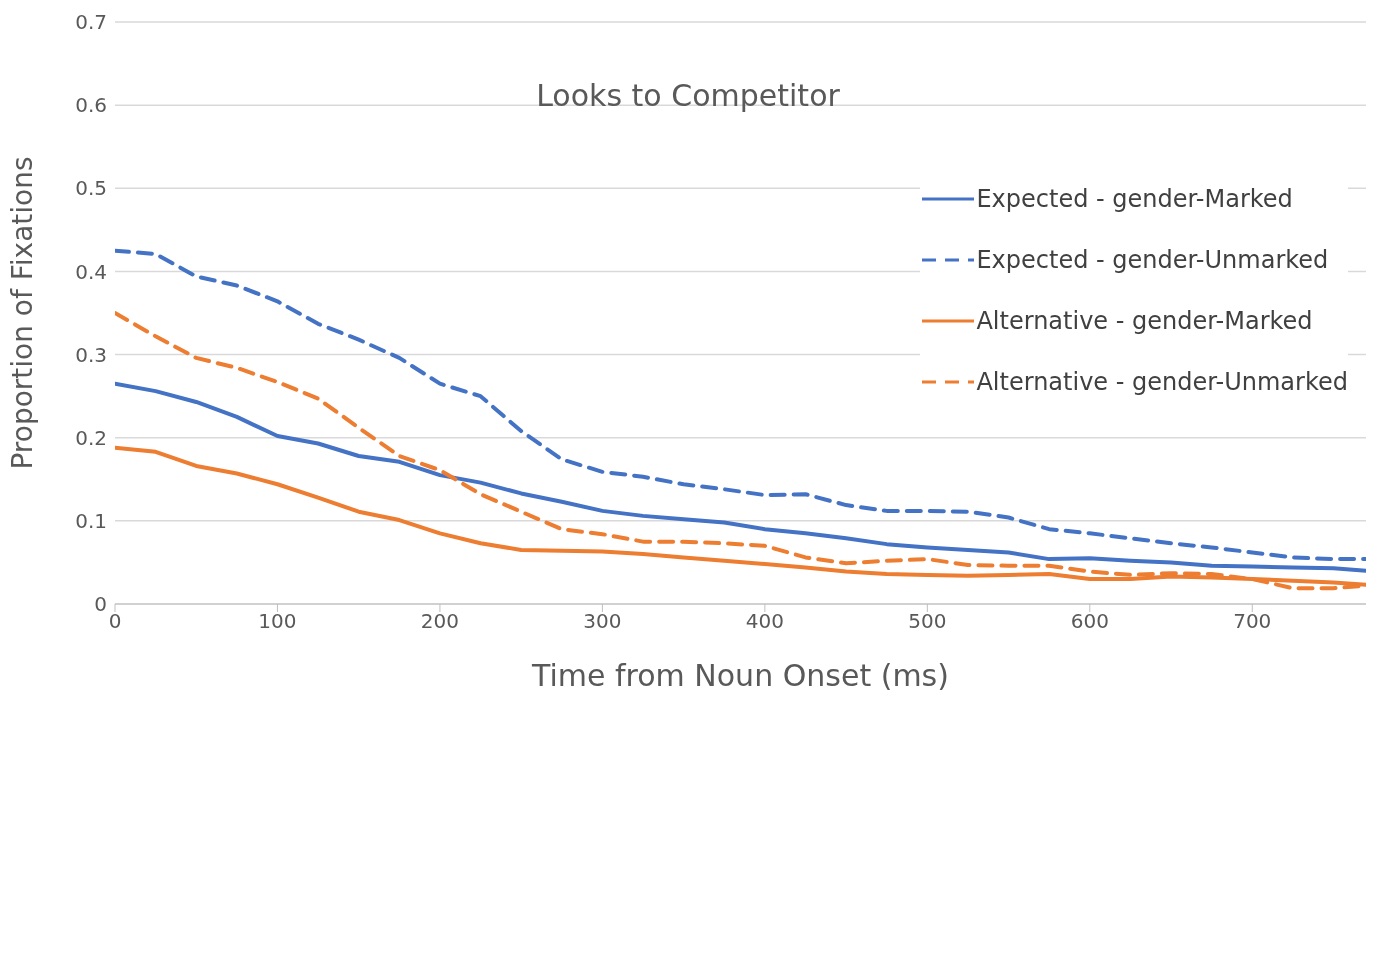 The height and width of the screenshot is (960, 1380). I want to click on x-tick-label: 400, so click(764, 621).